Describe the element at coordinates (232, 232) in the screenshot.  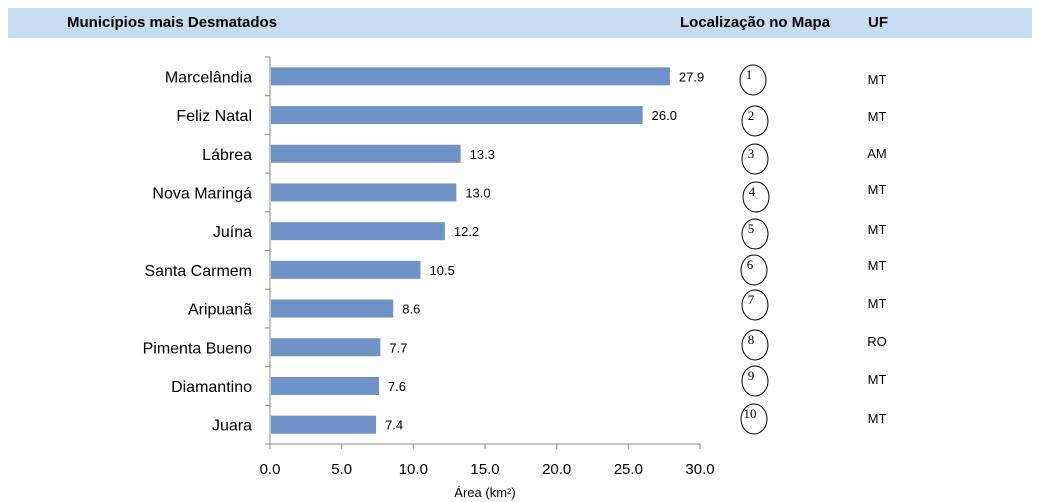
I see `category-label: Juína` at that location.